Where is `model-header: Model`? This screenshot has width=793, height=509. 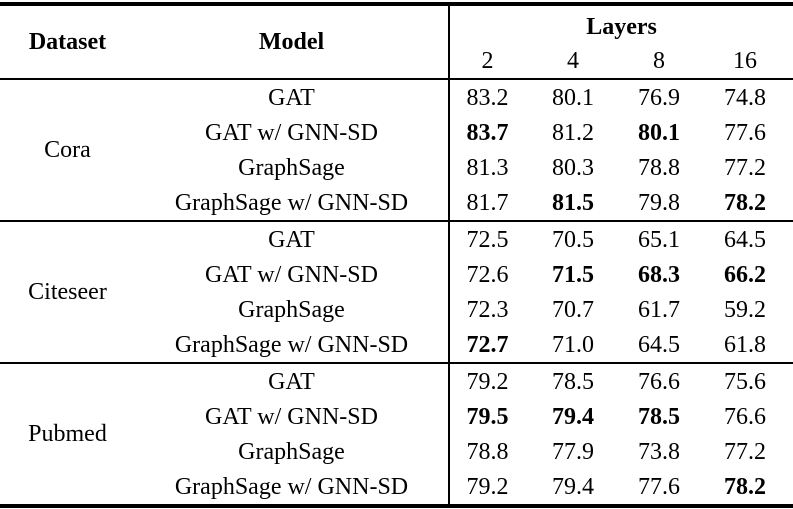 model-header: Model is located at coordinates (291, 42).